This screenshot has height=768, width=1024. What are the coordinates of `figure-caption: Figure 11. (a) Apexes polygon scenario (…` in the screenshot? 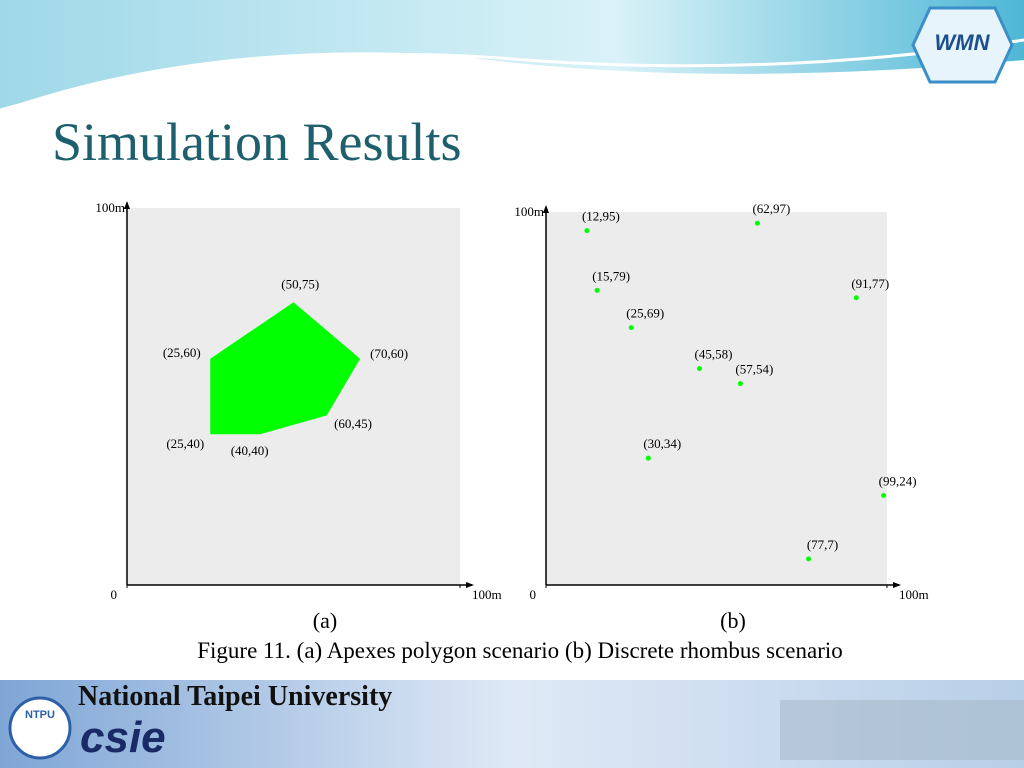 It's located at (520, 650).